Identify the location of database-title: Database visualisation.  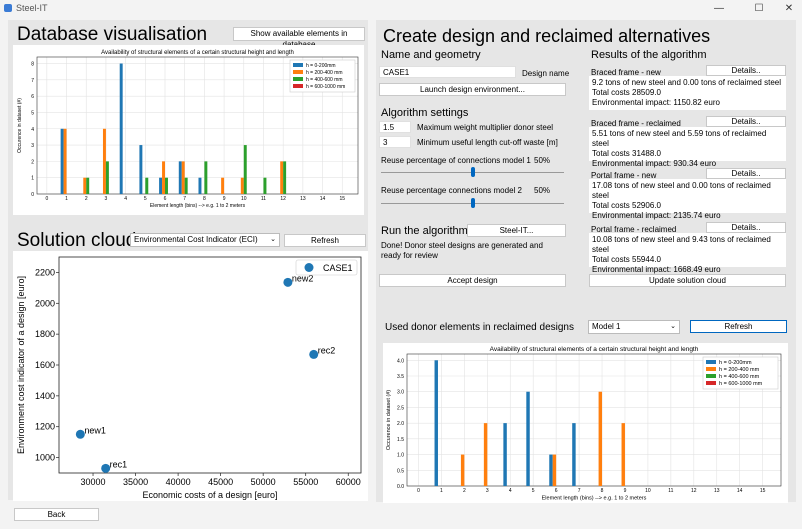
(112, 34).